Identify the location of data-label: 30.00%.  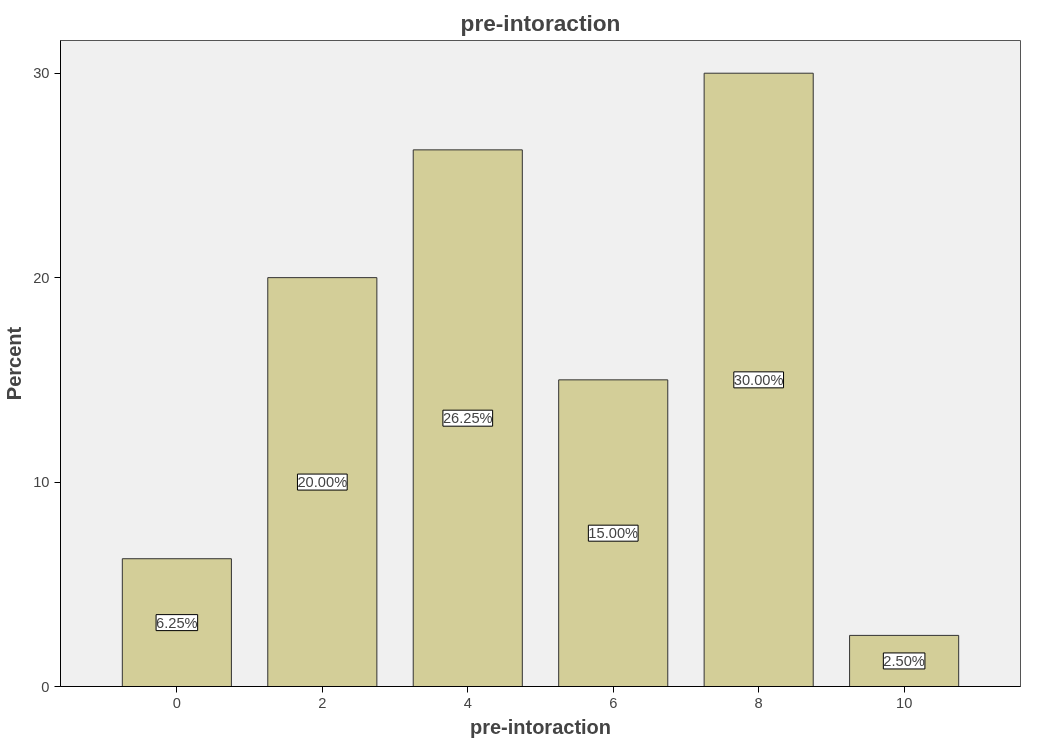
(758, 379).